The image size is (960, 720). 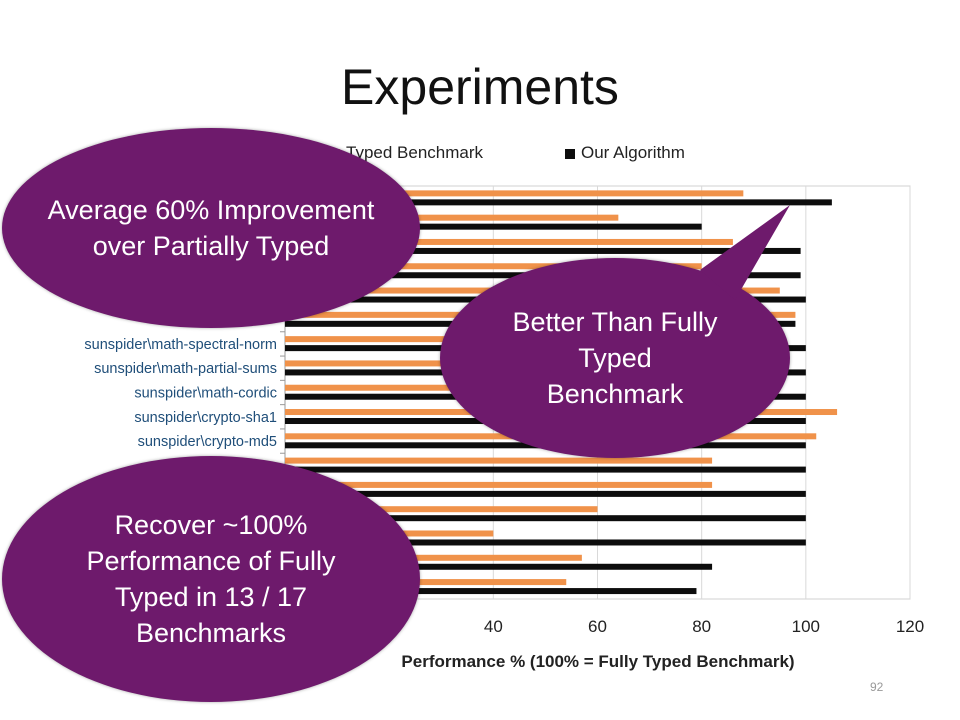 I want to click on y-category-label: sunspider\math-cordic, so click(x=205, y=394).